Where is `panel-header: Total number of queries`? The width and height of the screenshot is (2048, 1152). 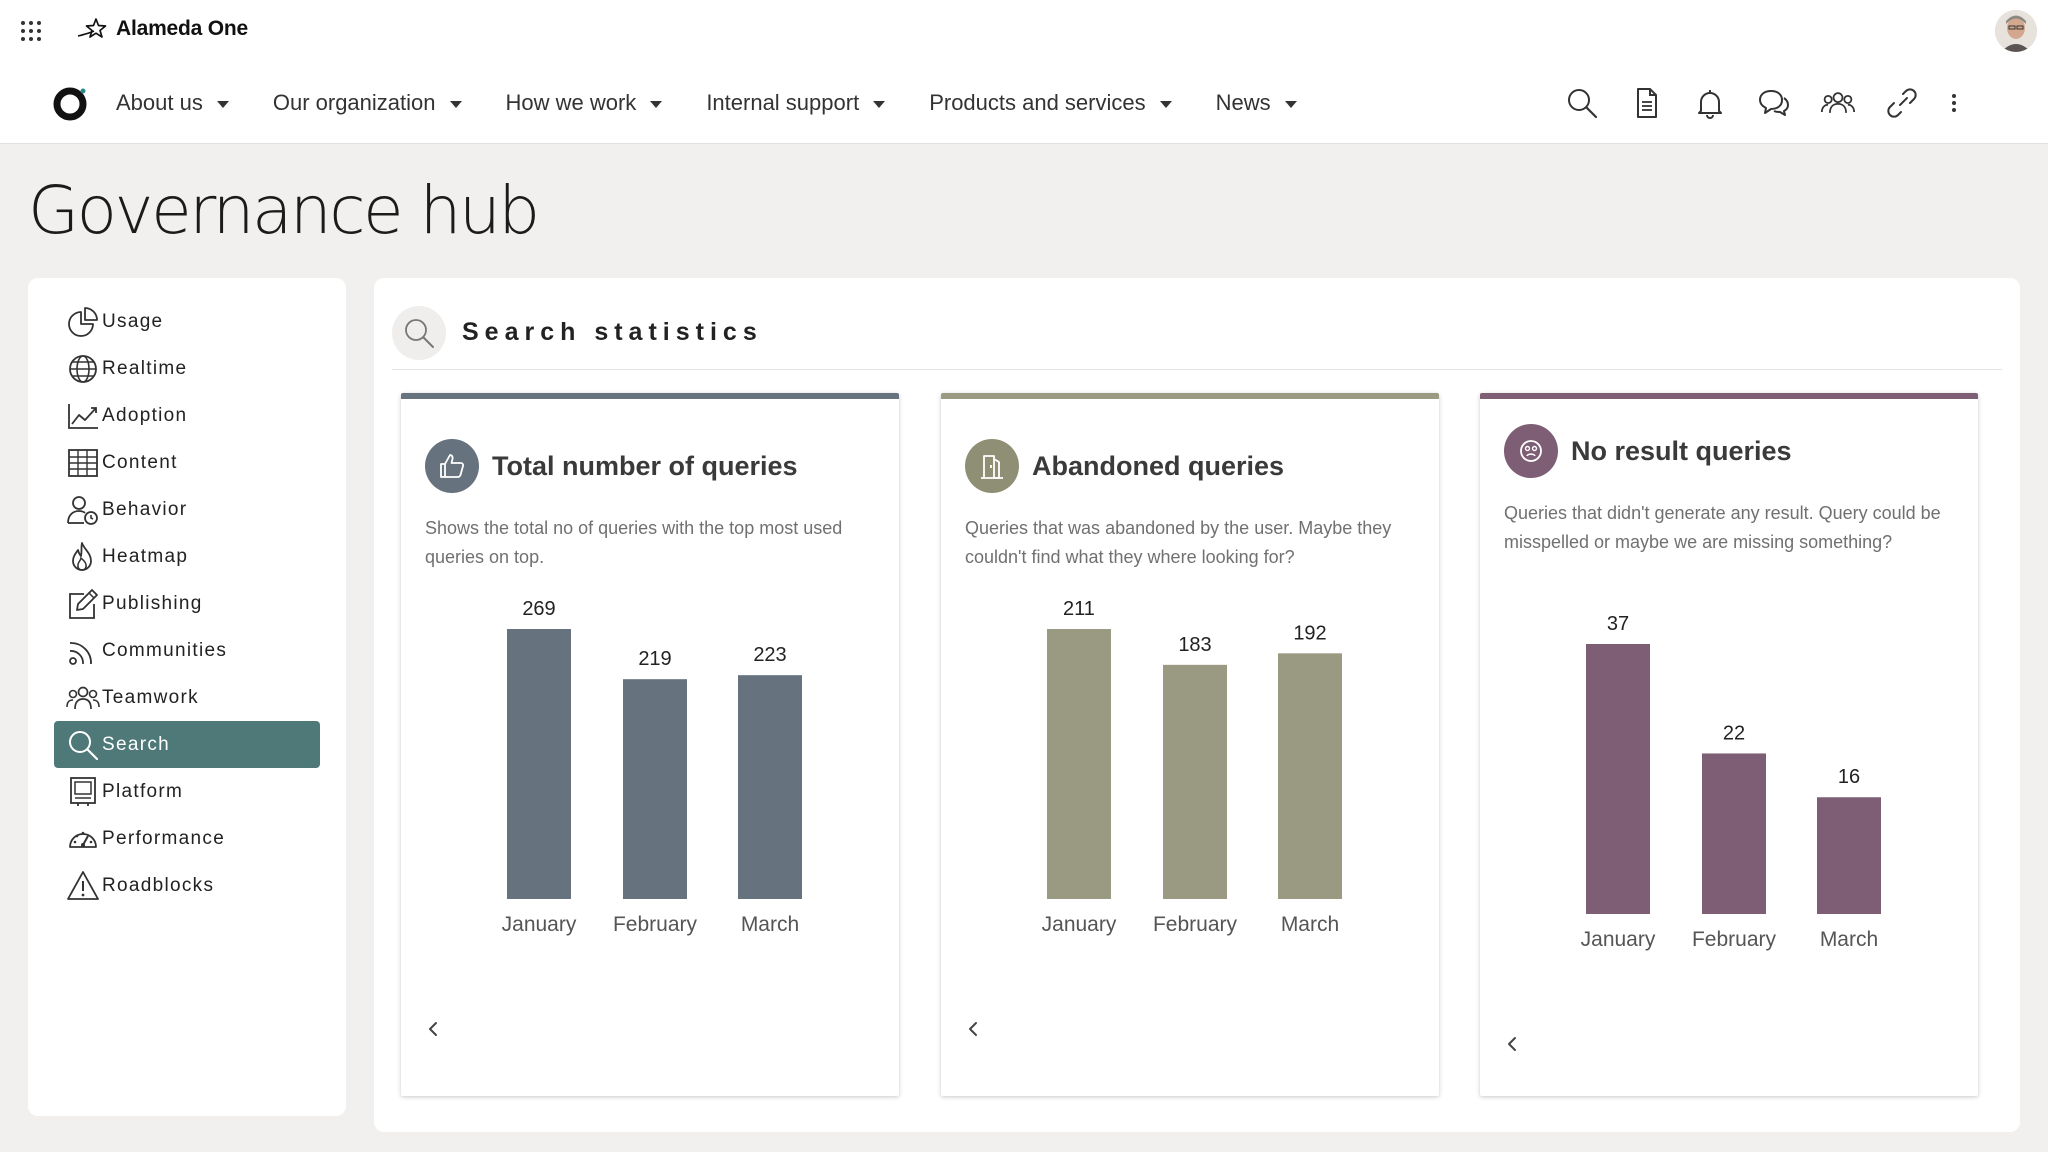 panel-header: Total number of queries is located at coordinates (611, 466).